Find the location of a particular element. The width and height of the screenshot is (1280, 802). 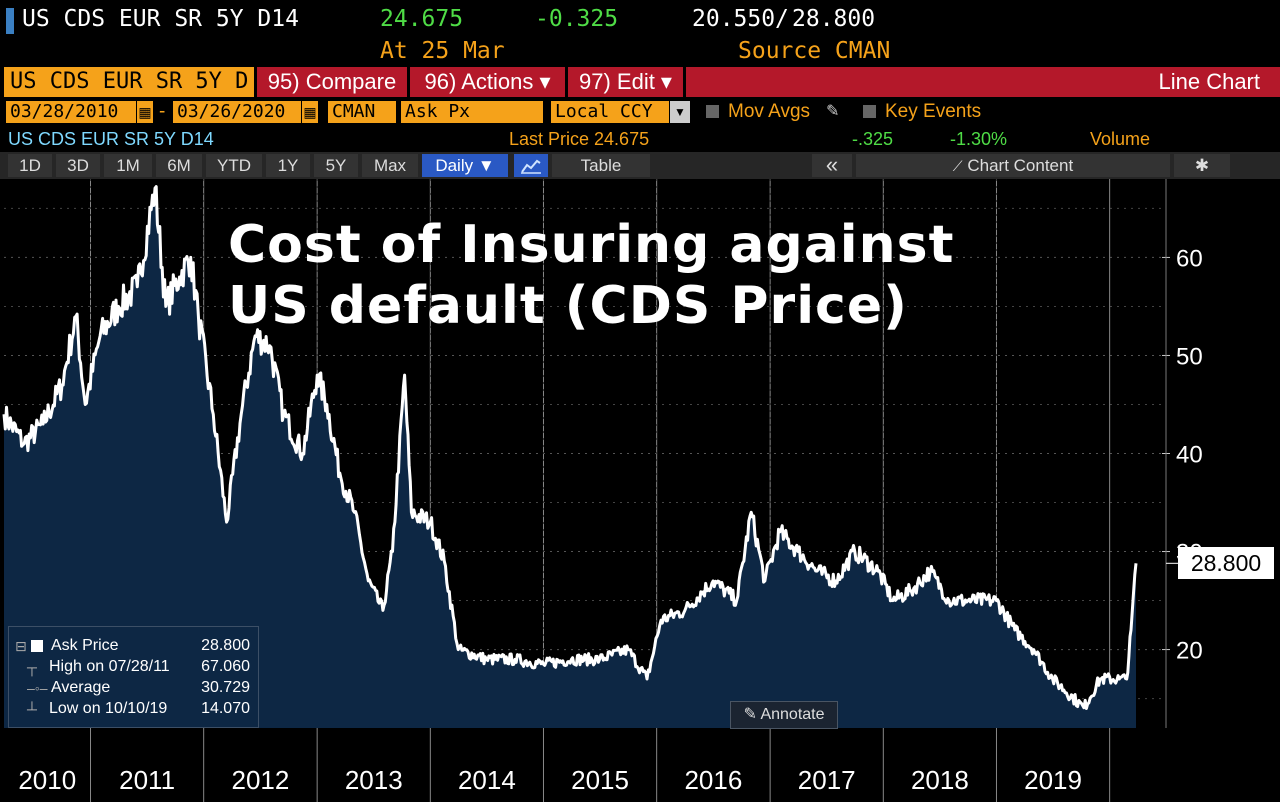

legend-row-average: –◦– Average 30.729 is located at coordinates (133, 688).